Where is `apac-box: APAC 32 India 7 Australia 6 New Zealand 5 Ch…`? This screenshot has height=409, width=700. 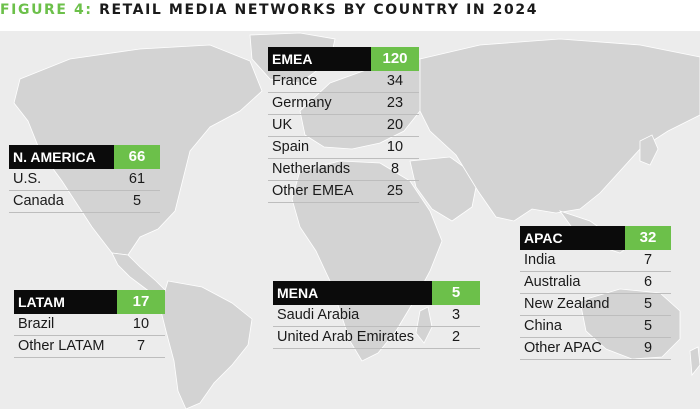 apac-box: APAC 32 India 7 Australia 6 New Zealand 5 Ch… is located at coordinates (595, 293).